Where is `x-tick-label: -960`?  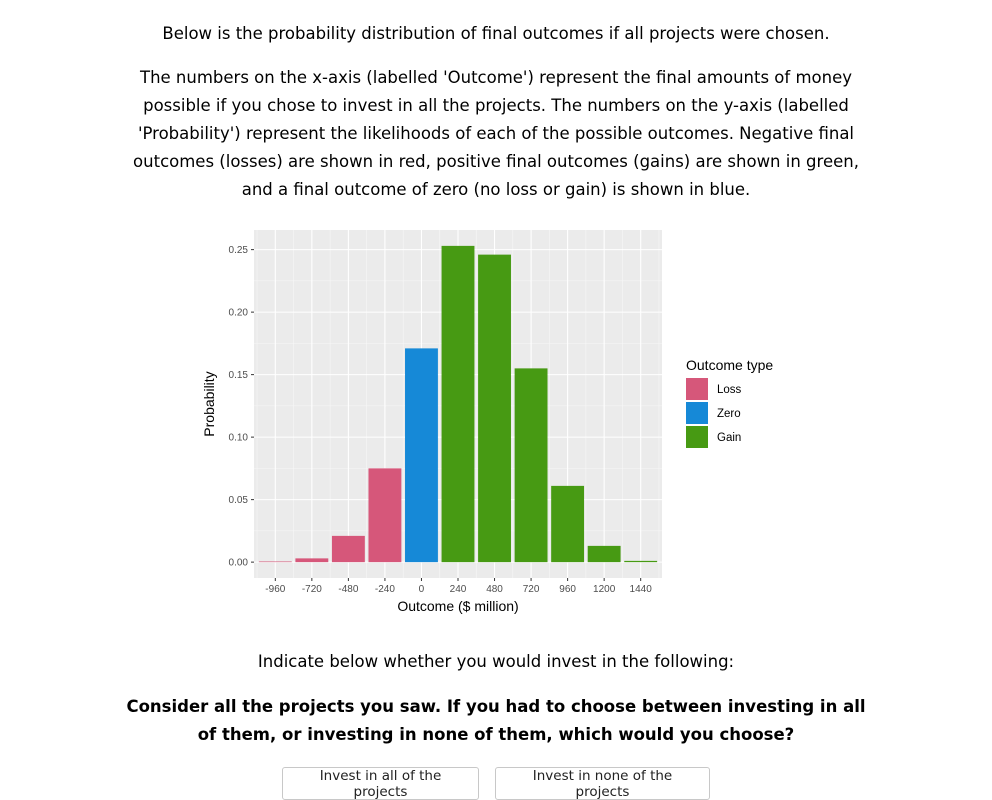
x-tick-label: -960 is located at coordinates (275, 589).